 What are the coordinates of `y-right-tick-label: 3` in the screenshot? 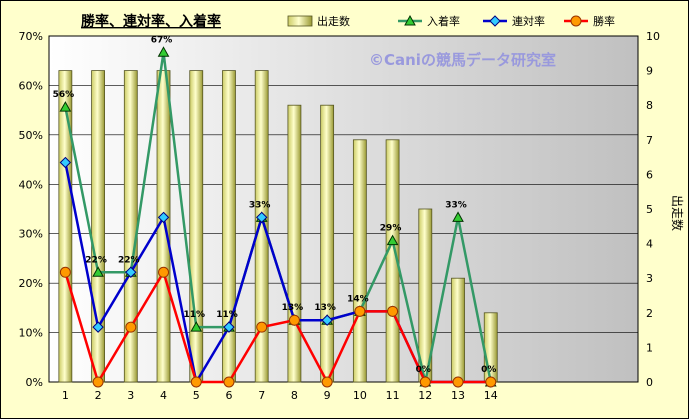 It's located at (649, 278).